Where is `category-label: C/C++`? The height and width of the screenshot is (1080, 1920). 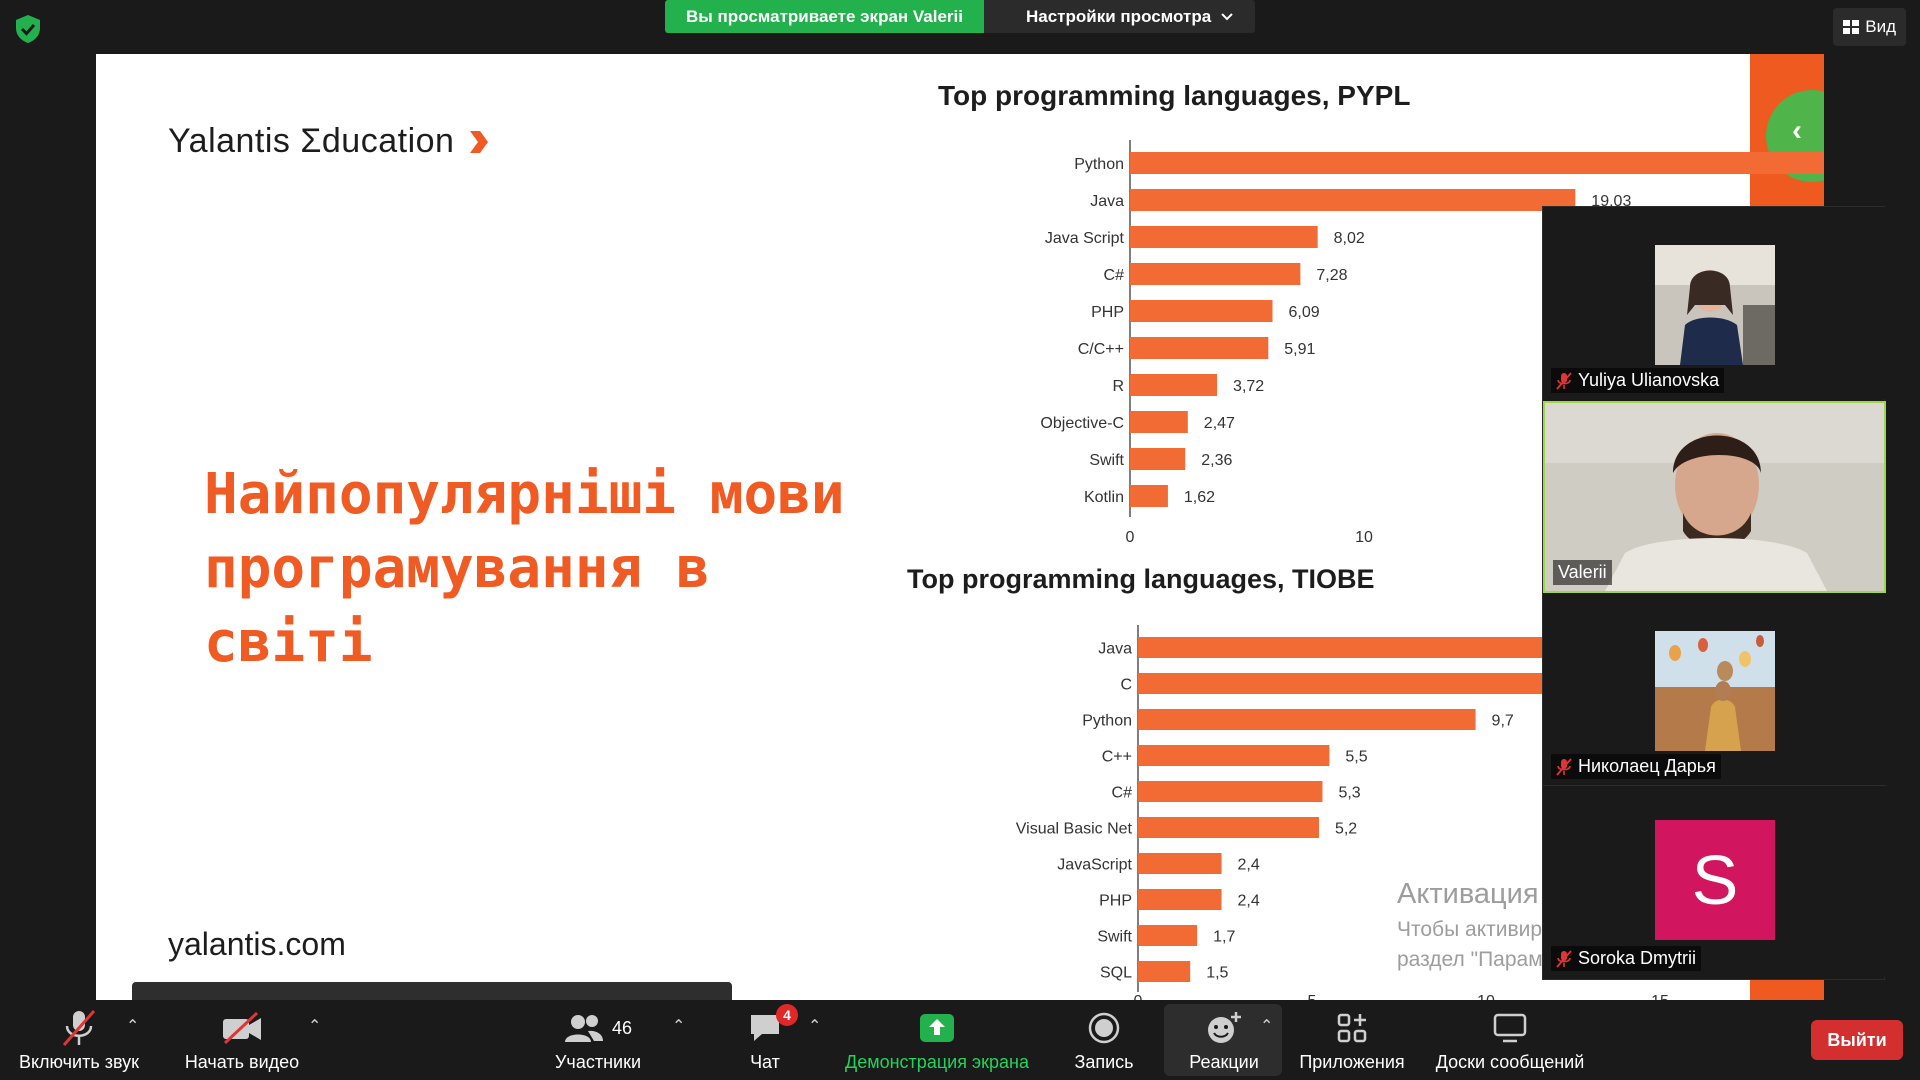 category-label: C/C++ is located at coordinates (1101, 349).